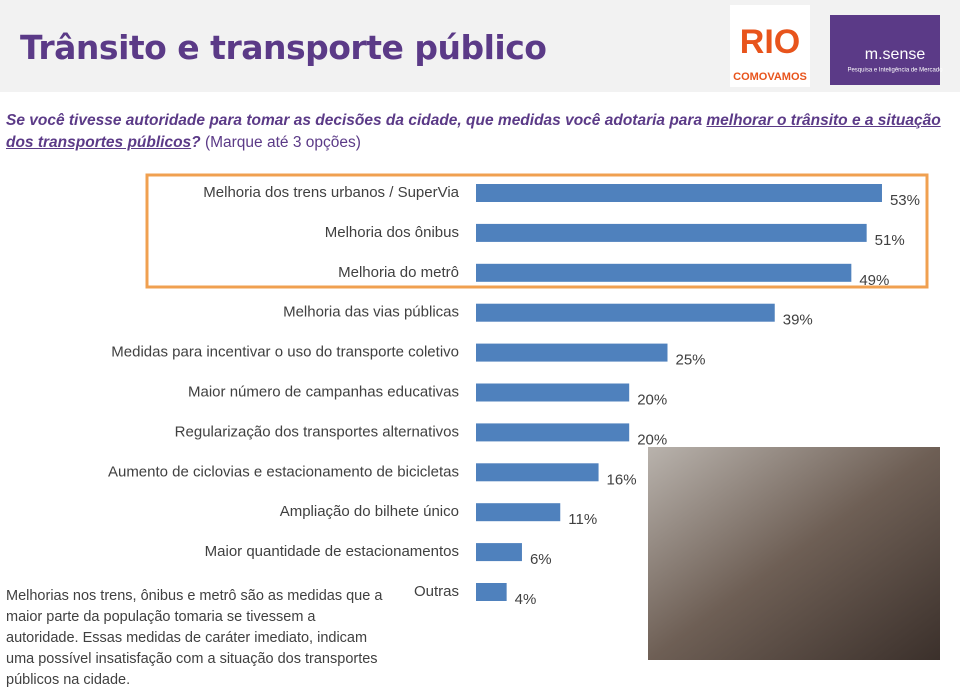  What do you see at coordinates (398, 272) in the screenshot?
I see `category-label: Melhoria do metrô` at bounding box center [398, 272].